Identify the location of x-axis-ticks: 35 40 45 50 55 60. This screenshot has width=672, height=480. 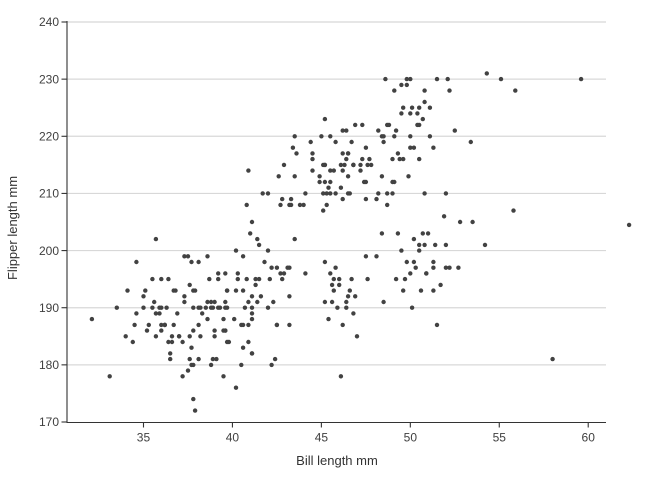
(366, 434).